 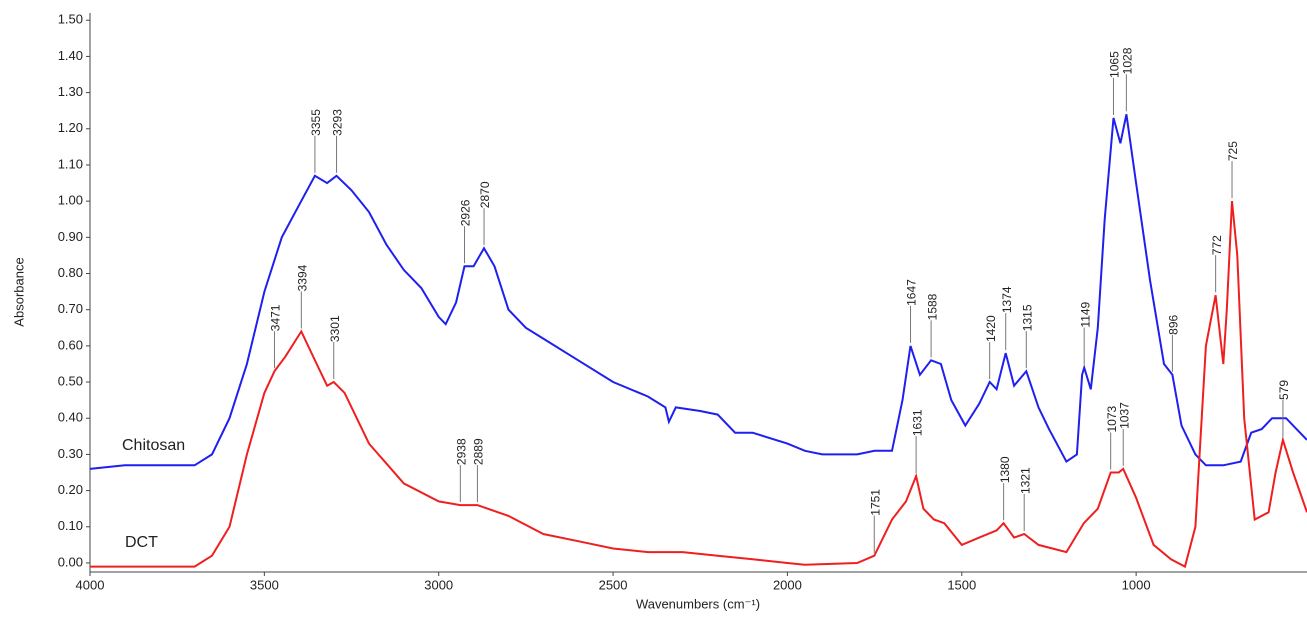 I want to click on x-axis-label: Wavenumbers (cm⁻¹), so click(x=698, y=603).